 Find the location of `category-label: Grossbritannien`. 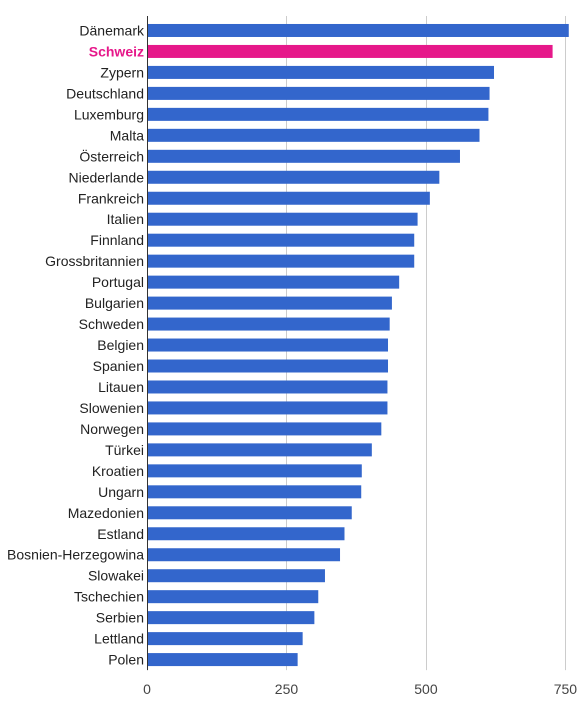

category-label: Grossbritannien is located at coordinates (94, 261).